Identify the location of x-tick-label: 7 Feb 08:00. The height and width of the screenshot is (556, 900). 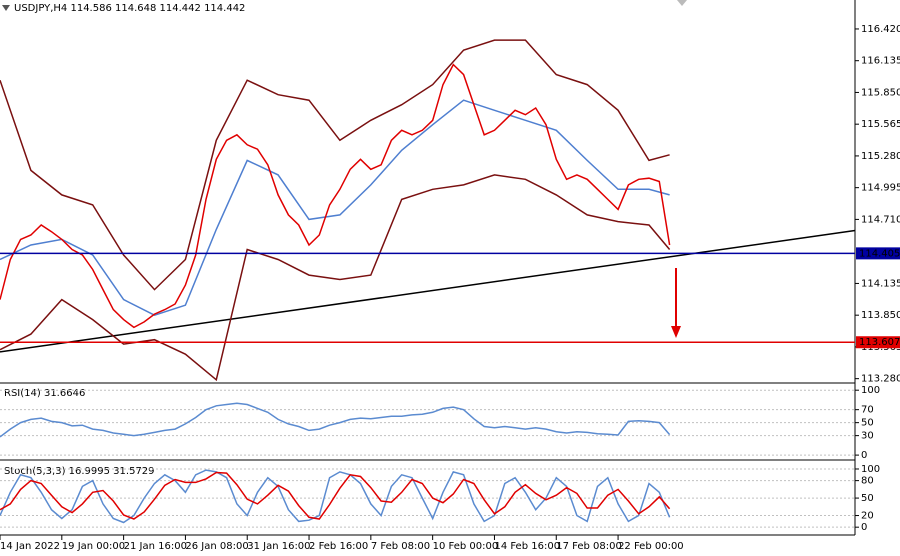
(400, 546).